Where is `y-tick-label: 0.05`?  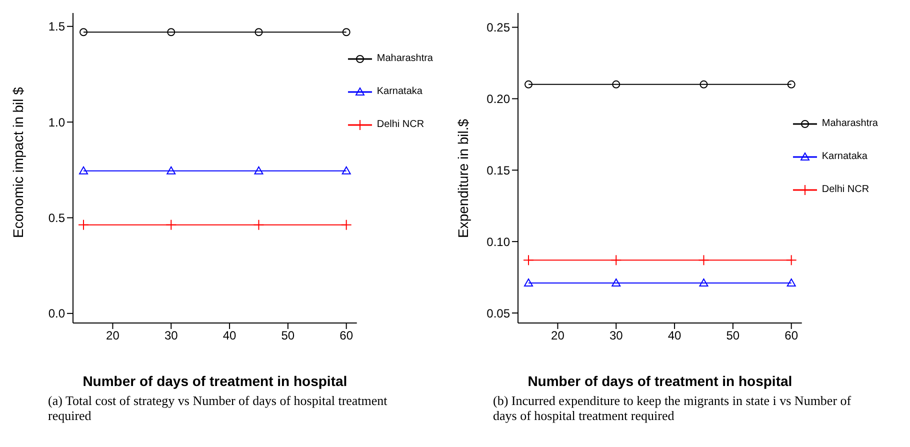 y-tick-label: 0.05 is located at coordinates (498, 313).